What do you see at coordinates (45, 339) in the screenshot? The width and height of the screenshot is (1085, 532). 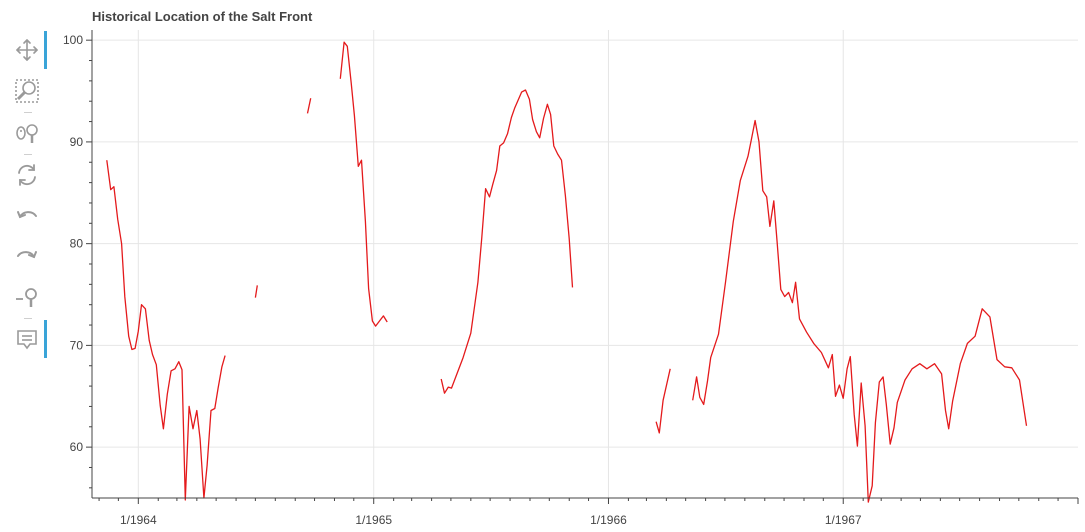 I see `hover-active-indicator` at bounding box center [45, 339].